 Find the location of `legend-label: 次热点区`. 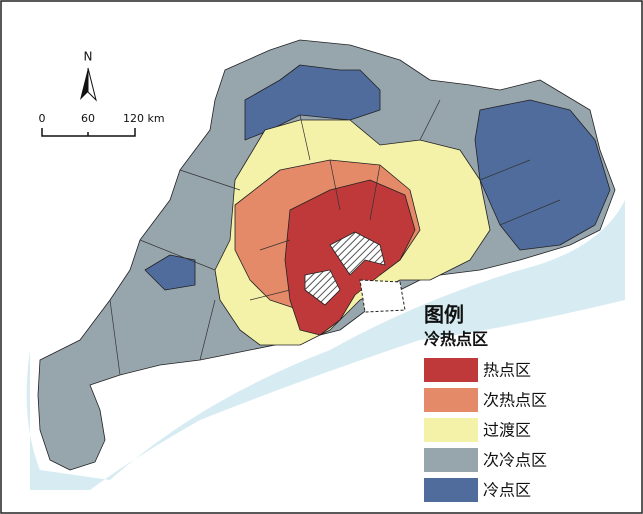

legend-label: 次热点区 is located at coordinates (515, 400).